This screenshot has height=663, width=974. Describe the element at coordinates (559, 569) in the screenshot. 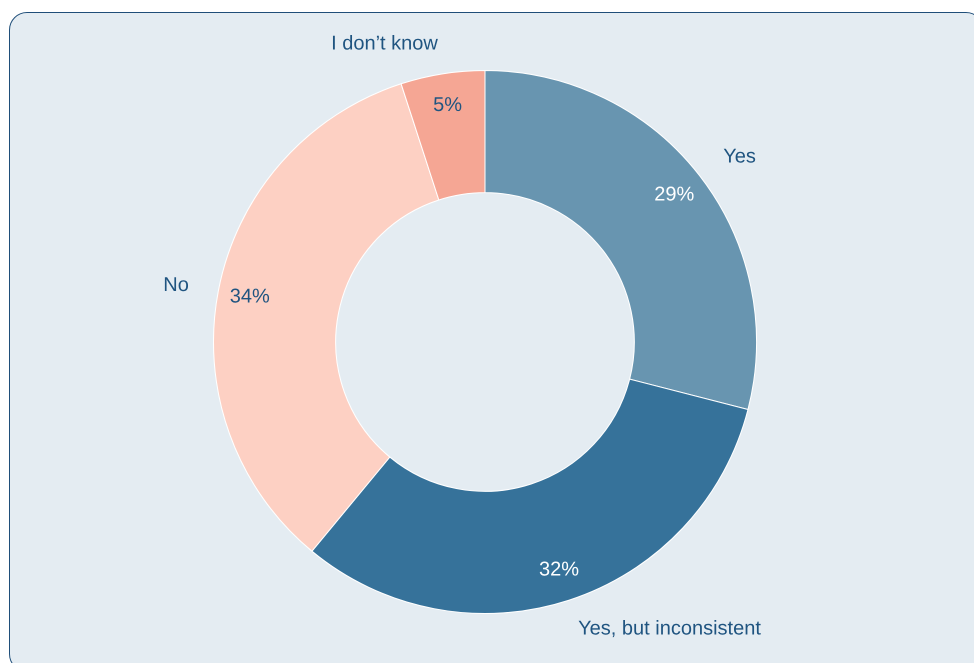

I see `data-label: 32%` at that location.